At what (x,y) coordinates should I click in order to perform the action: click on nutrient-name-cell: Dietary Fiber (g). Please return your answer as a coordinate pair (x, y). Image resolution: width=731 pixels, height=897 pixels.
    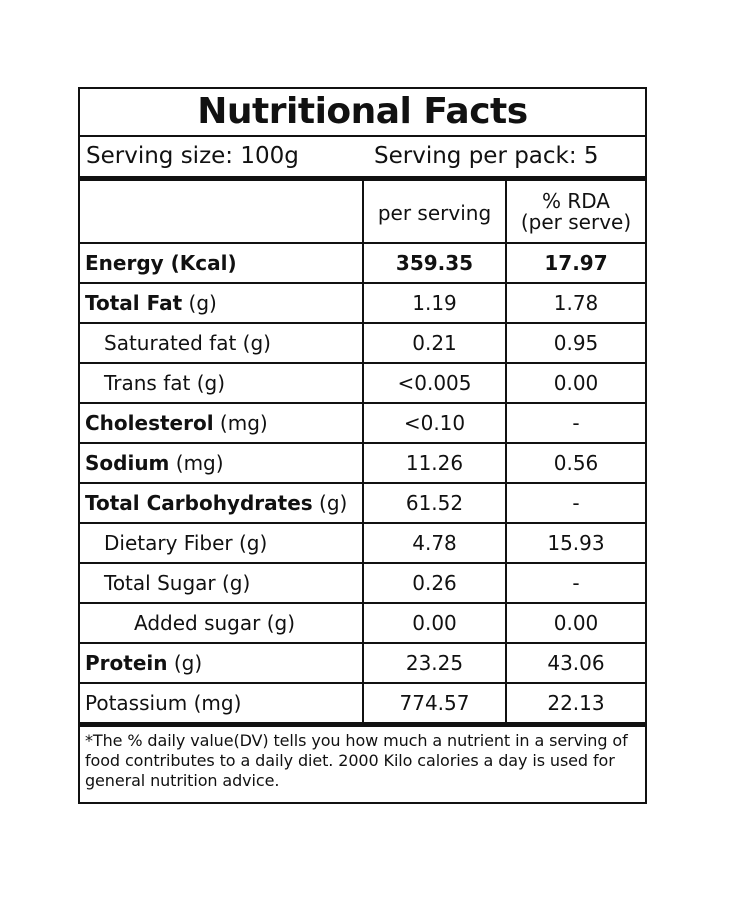
    Looking at the image, I should click on (222, 543).